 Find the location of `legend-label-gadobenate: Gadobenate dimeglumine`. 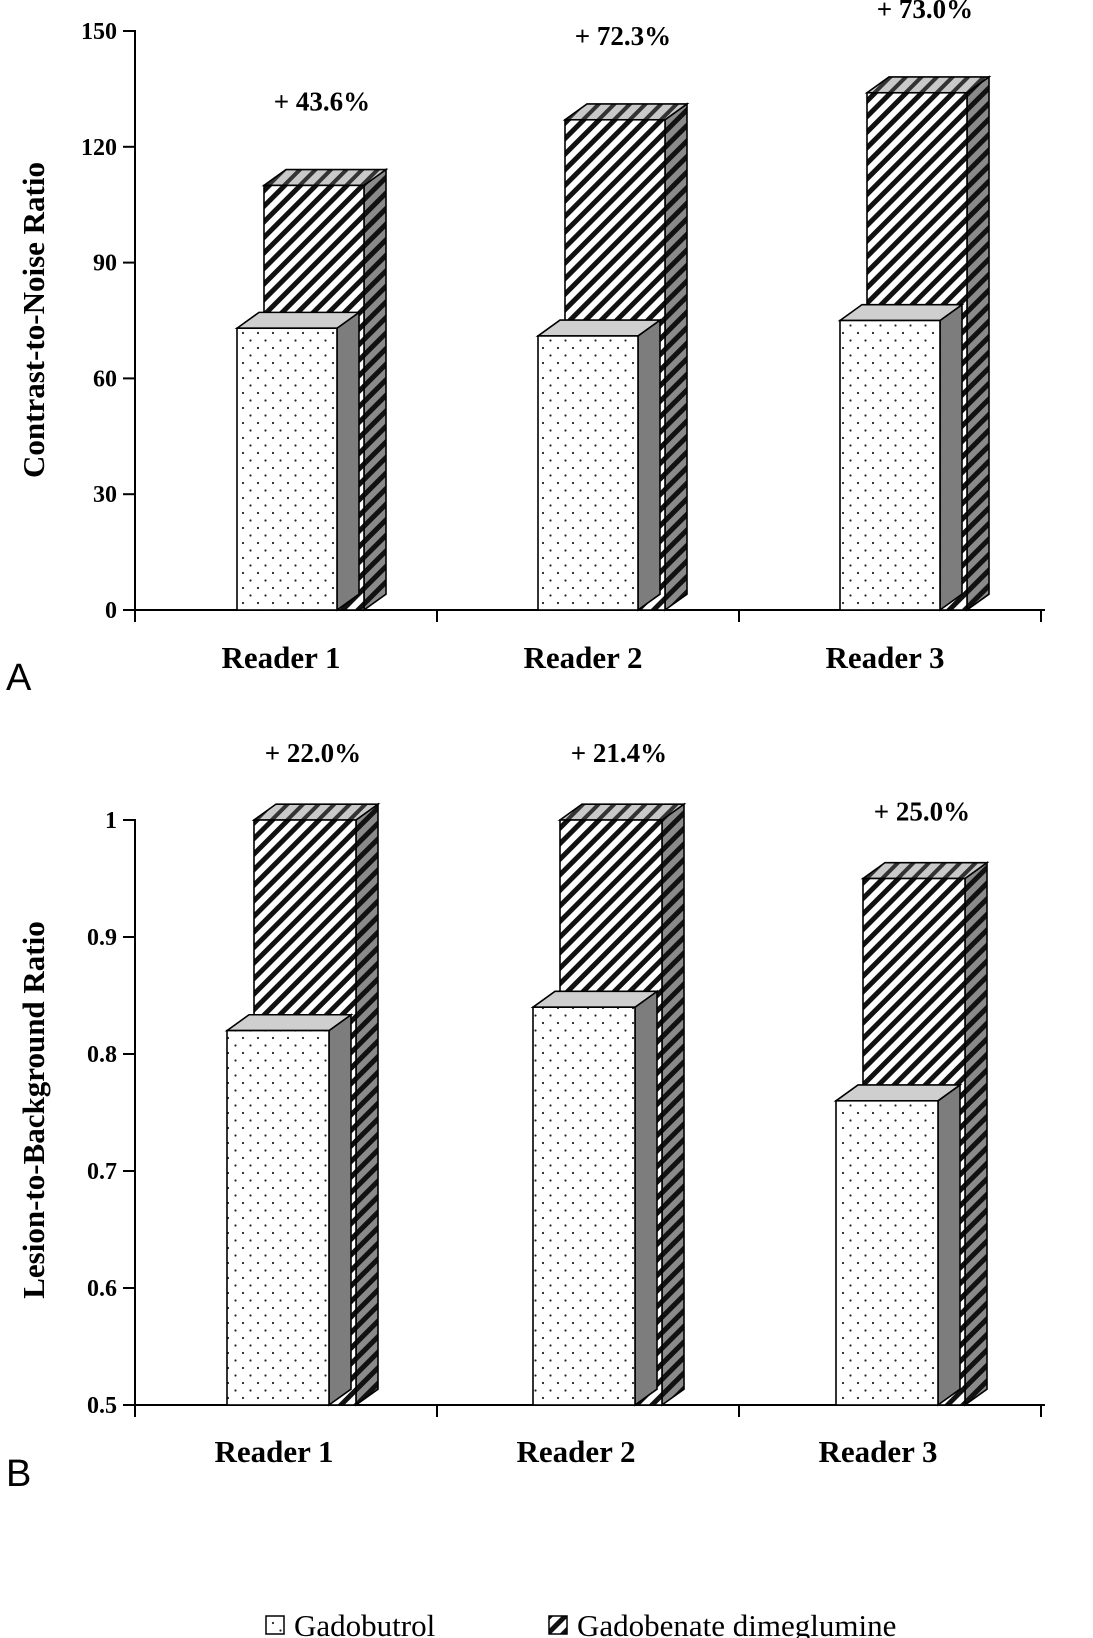

legend-label-gadobenate: Gadobenate dimeglumine is located at coordinates (736, 1623).